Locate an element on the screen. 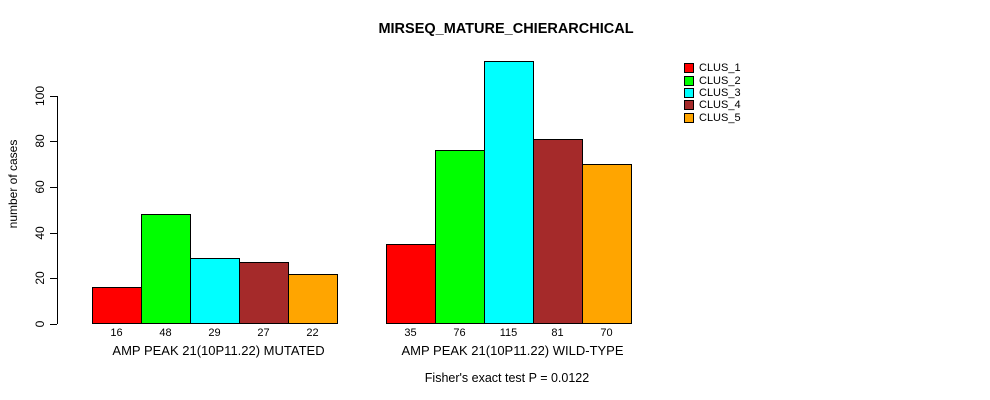  bar-clus_2-group2 is located at coordinates (460, 237).